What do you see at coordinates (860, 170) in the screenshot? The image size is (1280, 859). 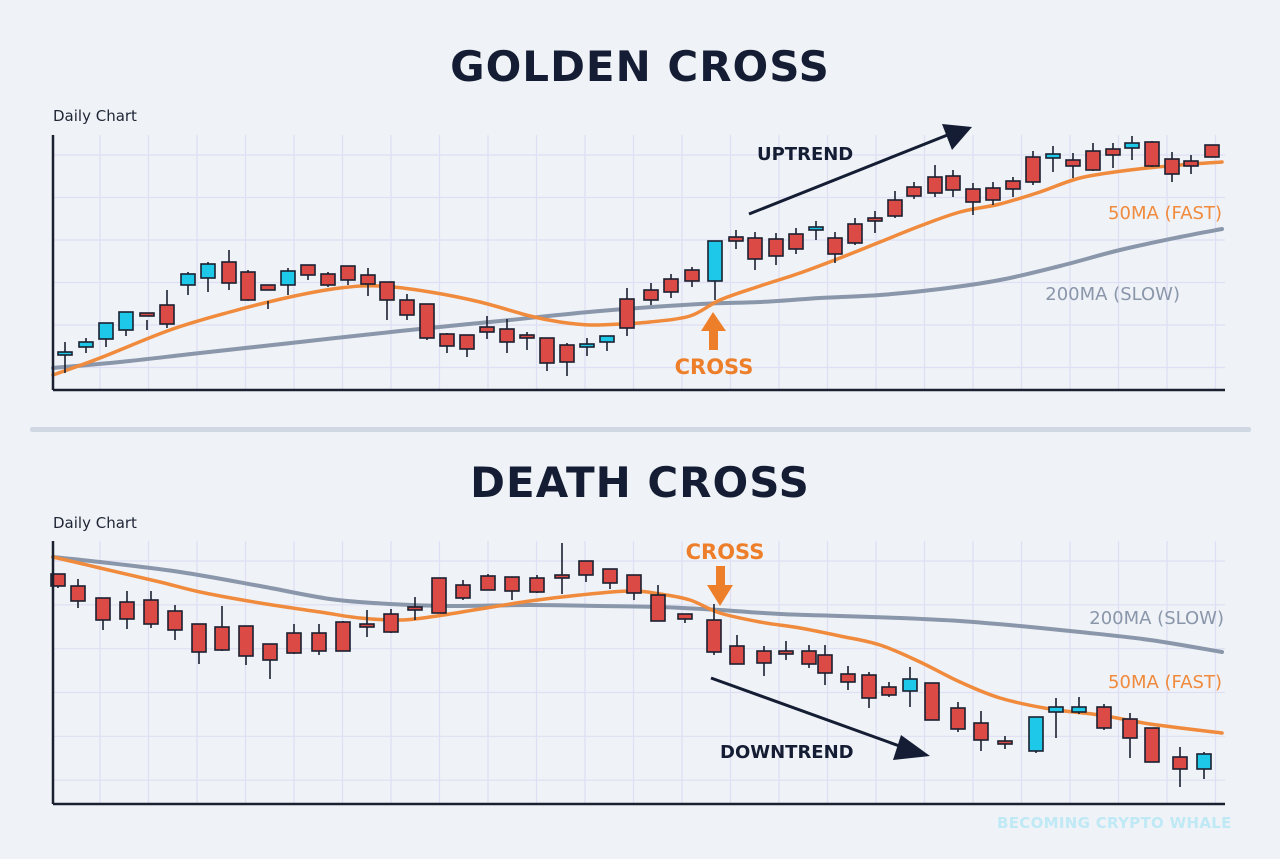 I see `uptrend-arrow-icon` at bounding box center [860, 170].